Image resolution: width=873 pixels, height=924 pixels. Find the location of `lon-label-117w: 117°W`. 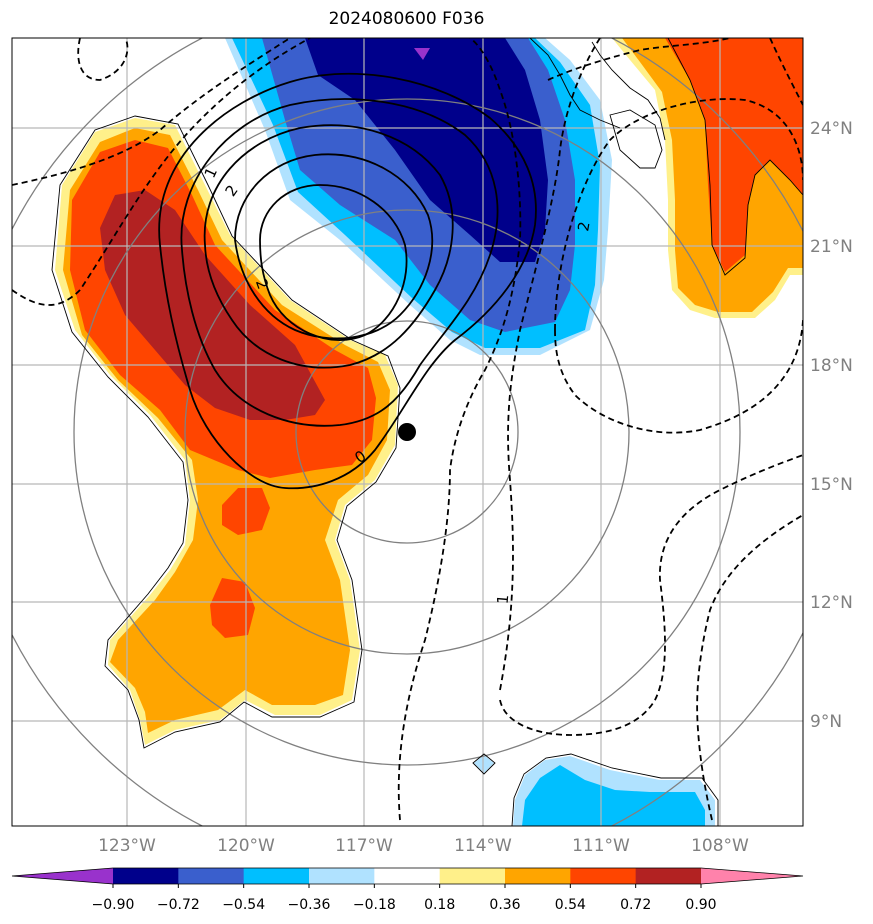

lon-label-117w: 117°W is located at coordinates (364, 846).